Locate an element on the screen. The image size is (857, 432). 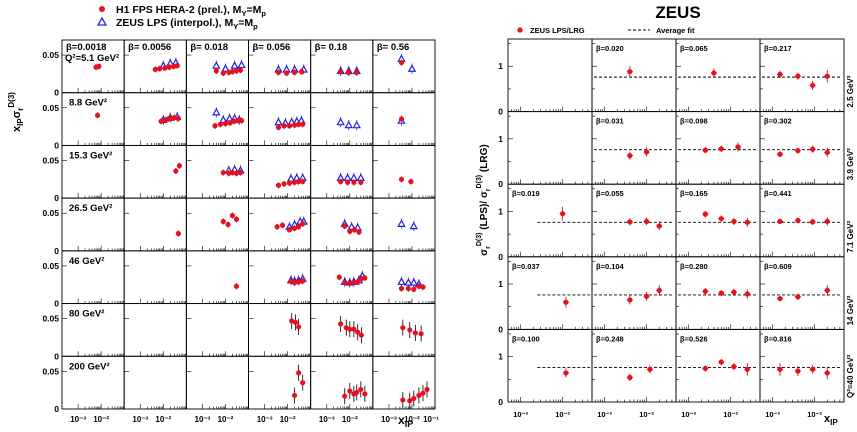
left-panel-r5-c4 is located at coordinates (342, 330).